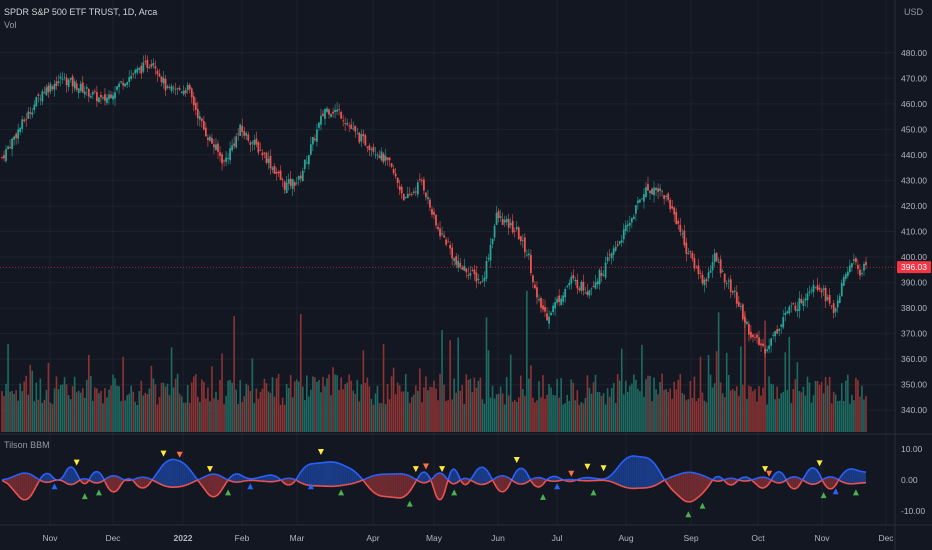 The width and height of the screenshot is (932, 550). Describe the element at coordinates (498, 538) in the screenshot. I see `time-tick-label: Jun` at that location.